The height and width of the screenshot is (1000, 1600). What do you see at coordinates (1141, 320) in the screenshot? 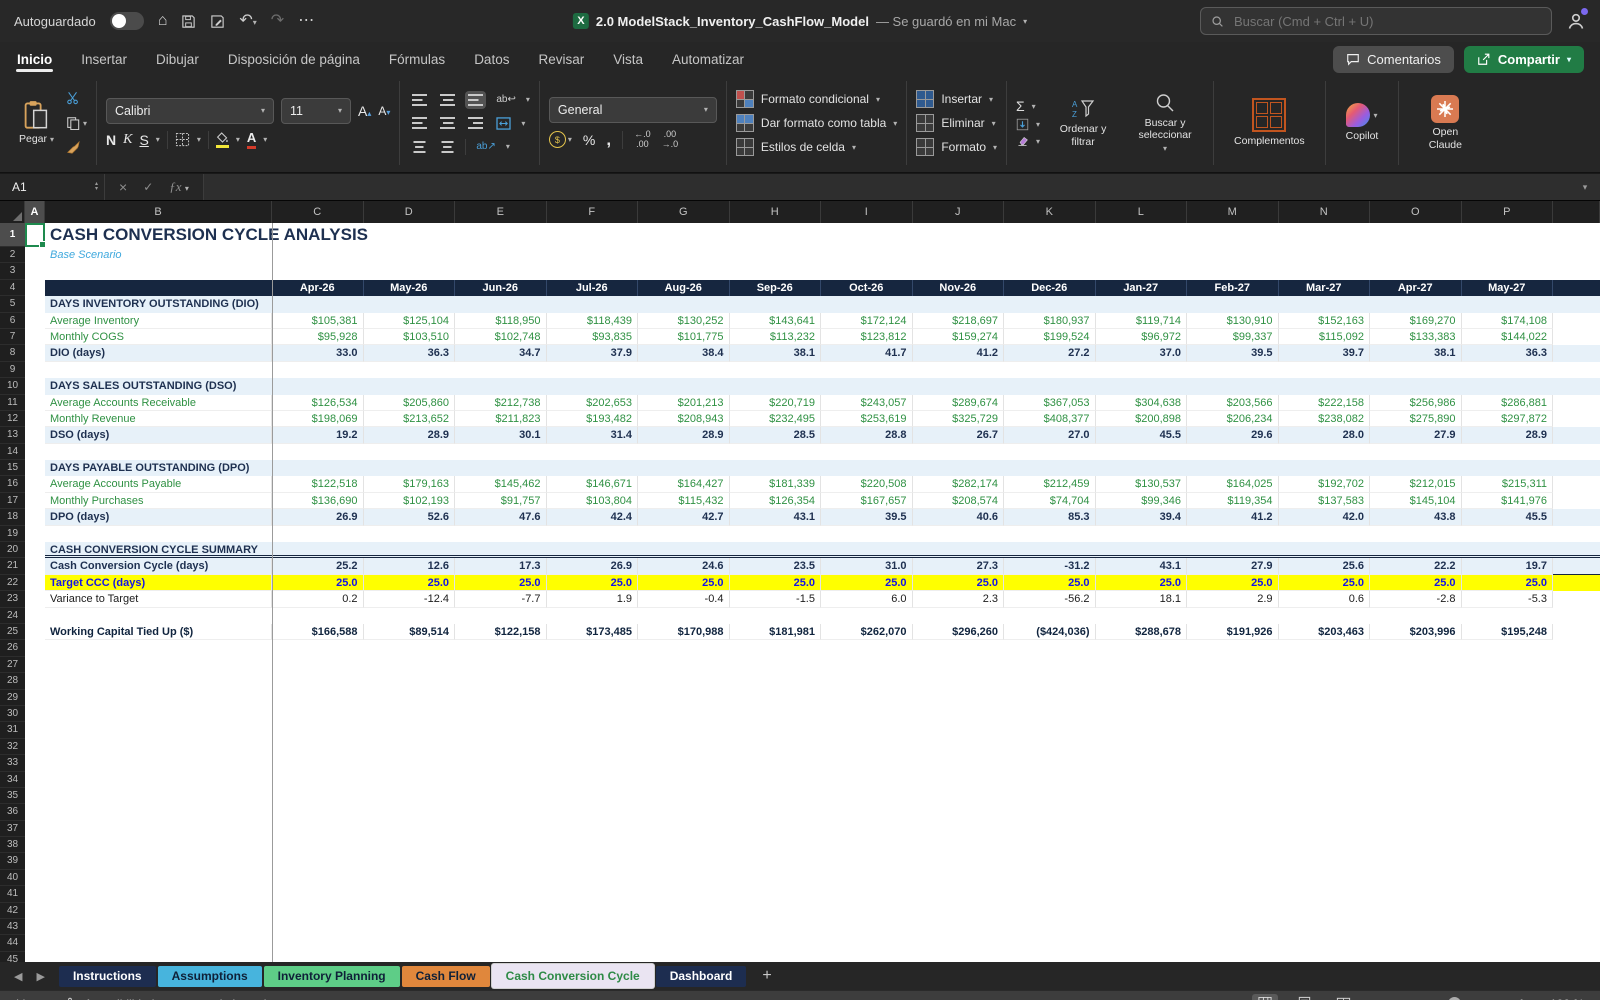
I see `data-cell: $119,714` at bounding box center [1141, 320].